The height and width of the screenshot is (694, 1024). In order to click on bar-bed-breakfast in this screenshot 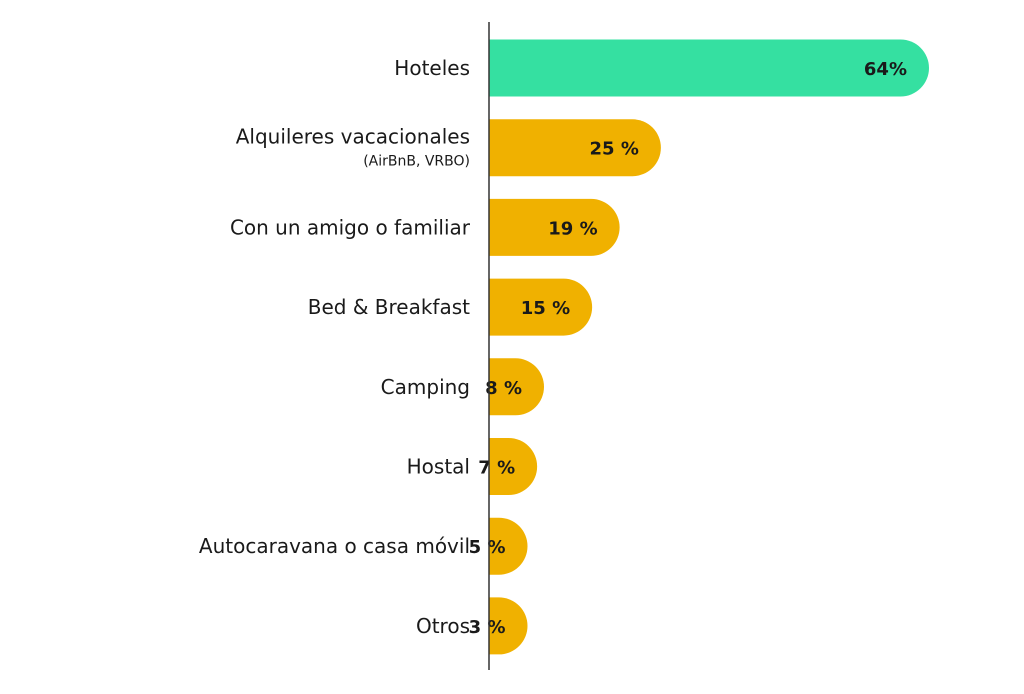, I will do `click(541, 307)`.